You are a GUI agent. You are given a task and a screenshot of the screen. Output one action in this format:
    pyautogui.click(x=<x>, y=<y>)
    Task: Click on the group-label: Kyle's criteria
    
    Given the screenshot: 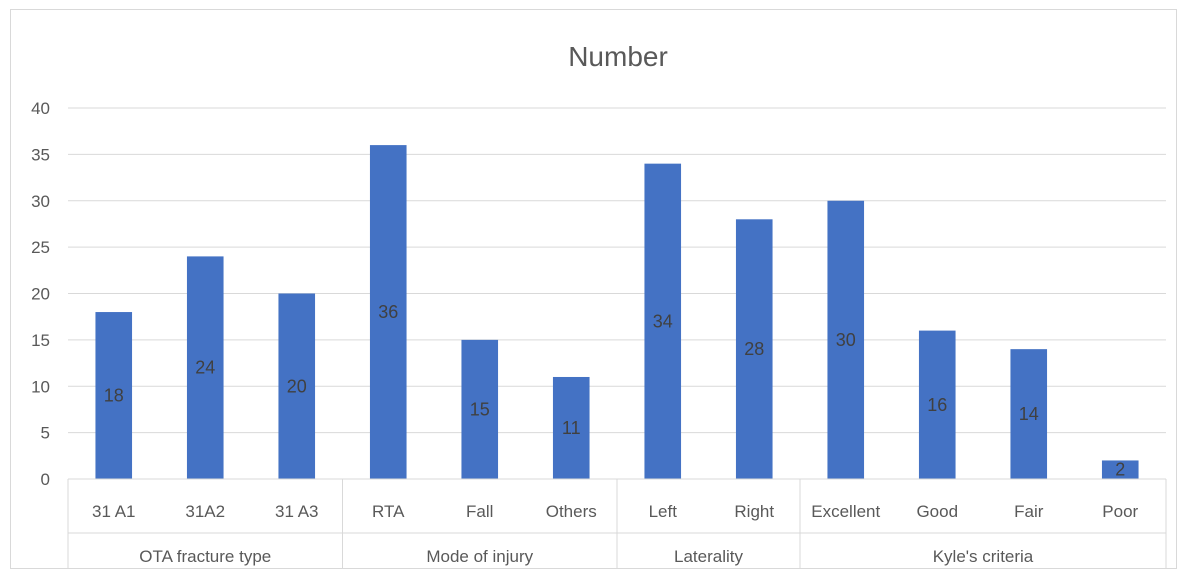 What is the action you would take?
    pyautogui.click(x=983, y=556)
    